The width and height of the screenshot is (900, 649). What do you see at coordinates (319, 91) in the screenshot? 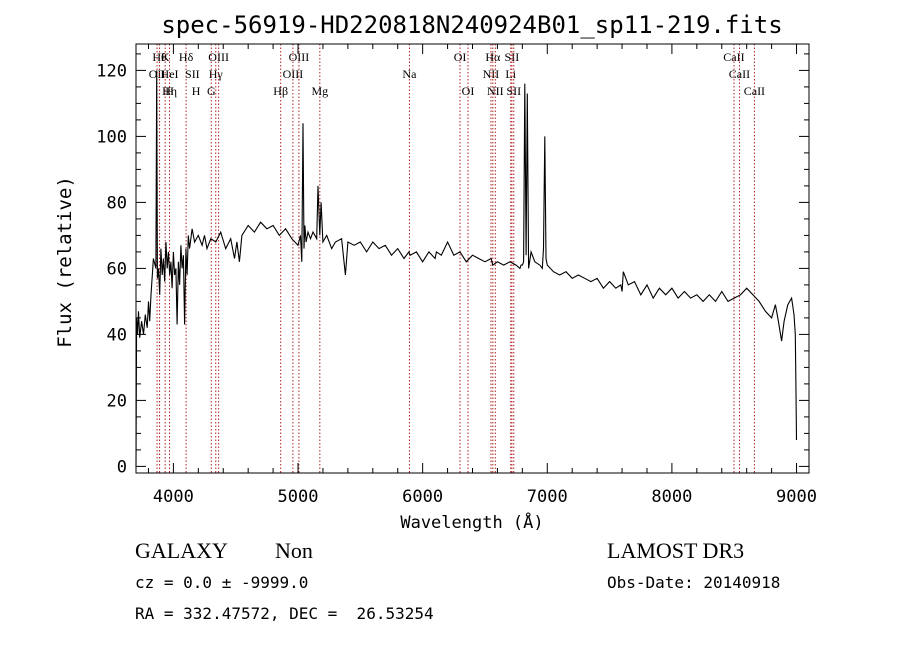
I see `line-marker-label: Mg` at bounding box center [319, 91].